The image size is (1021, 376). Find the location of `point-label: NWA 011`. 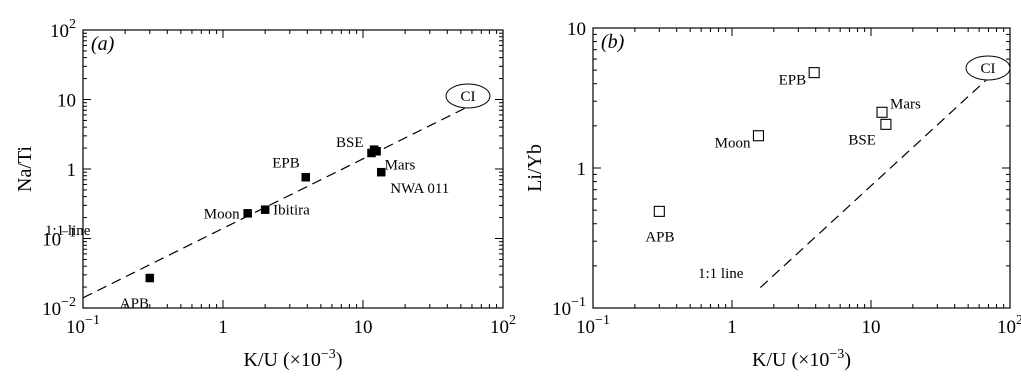

point-label: NWA 011 is located at coordinates (419, 189).